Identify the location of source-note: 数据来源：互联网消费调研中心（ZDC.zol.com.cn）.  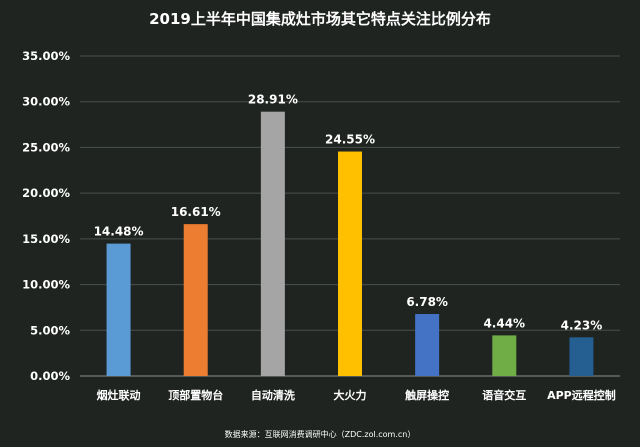
(320, 434).